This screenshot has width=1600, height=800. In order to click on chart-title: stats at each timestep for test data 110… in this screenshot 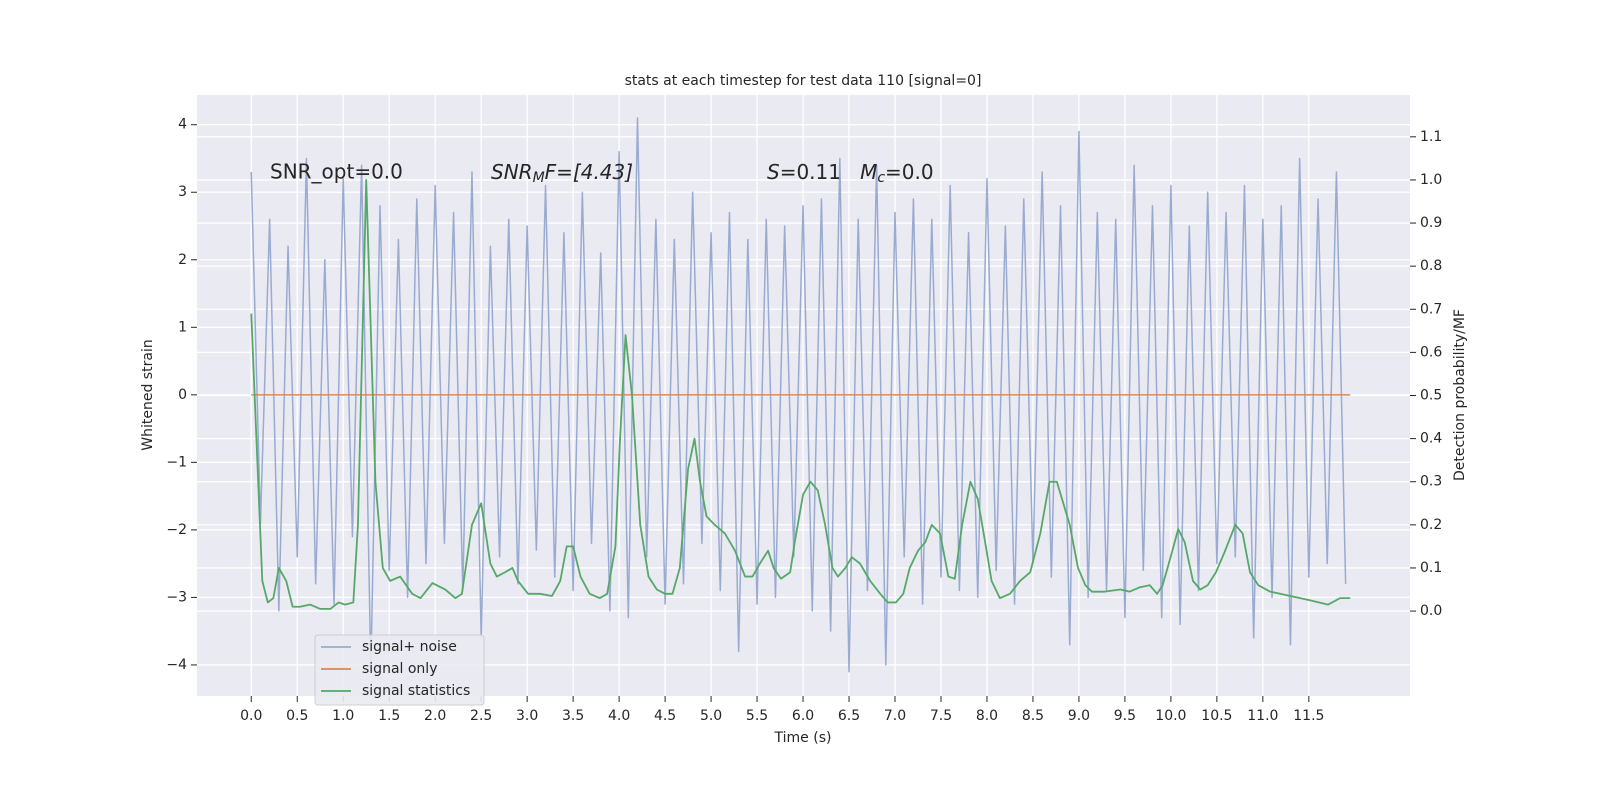, I will do `click(803, 81)`.